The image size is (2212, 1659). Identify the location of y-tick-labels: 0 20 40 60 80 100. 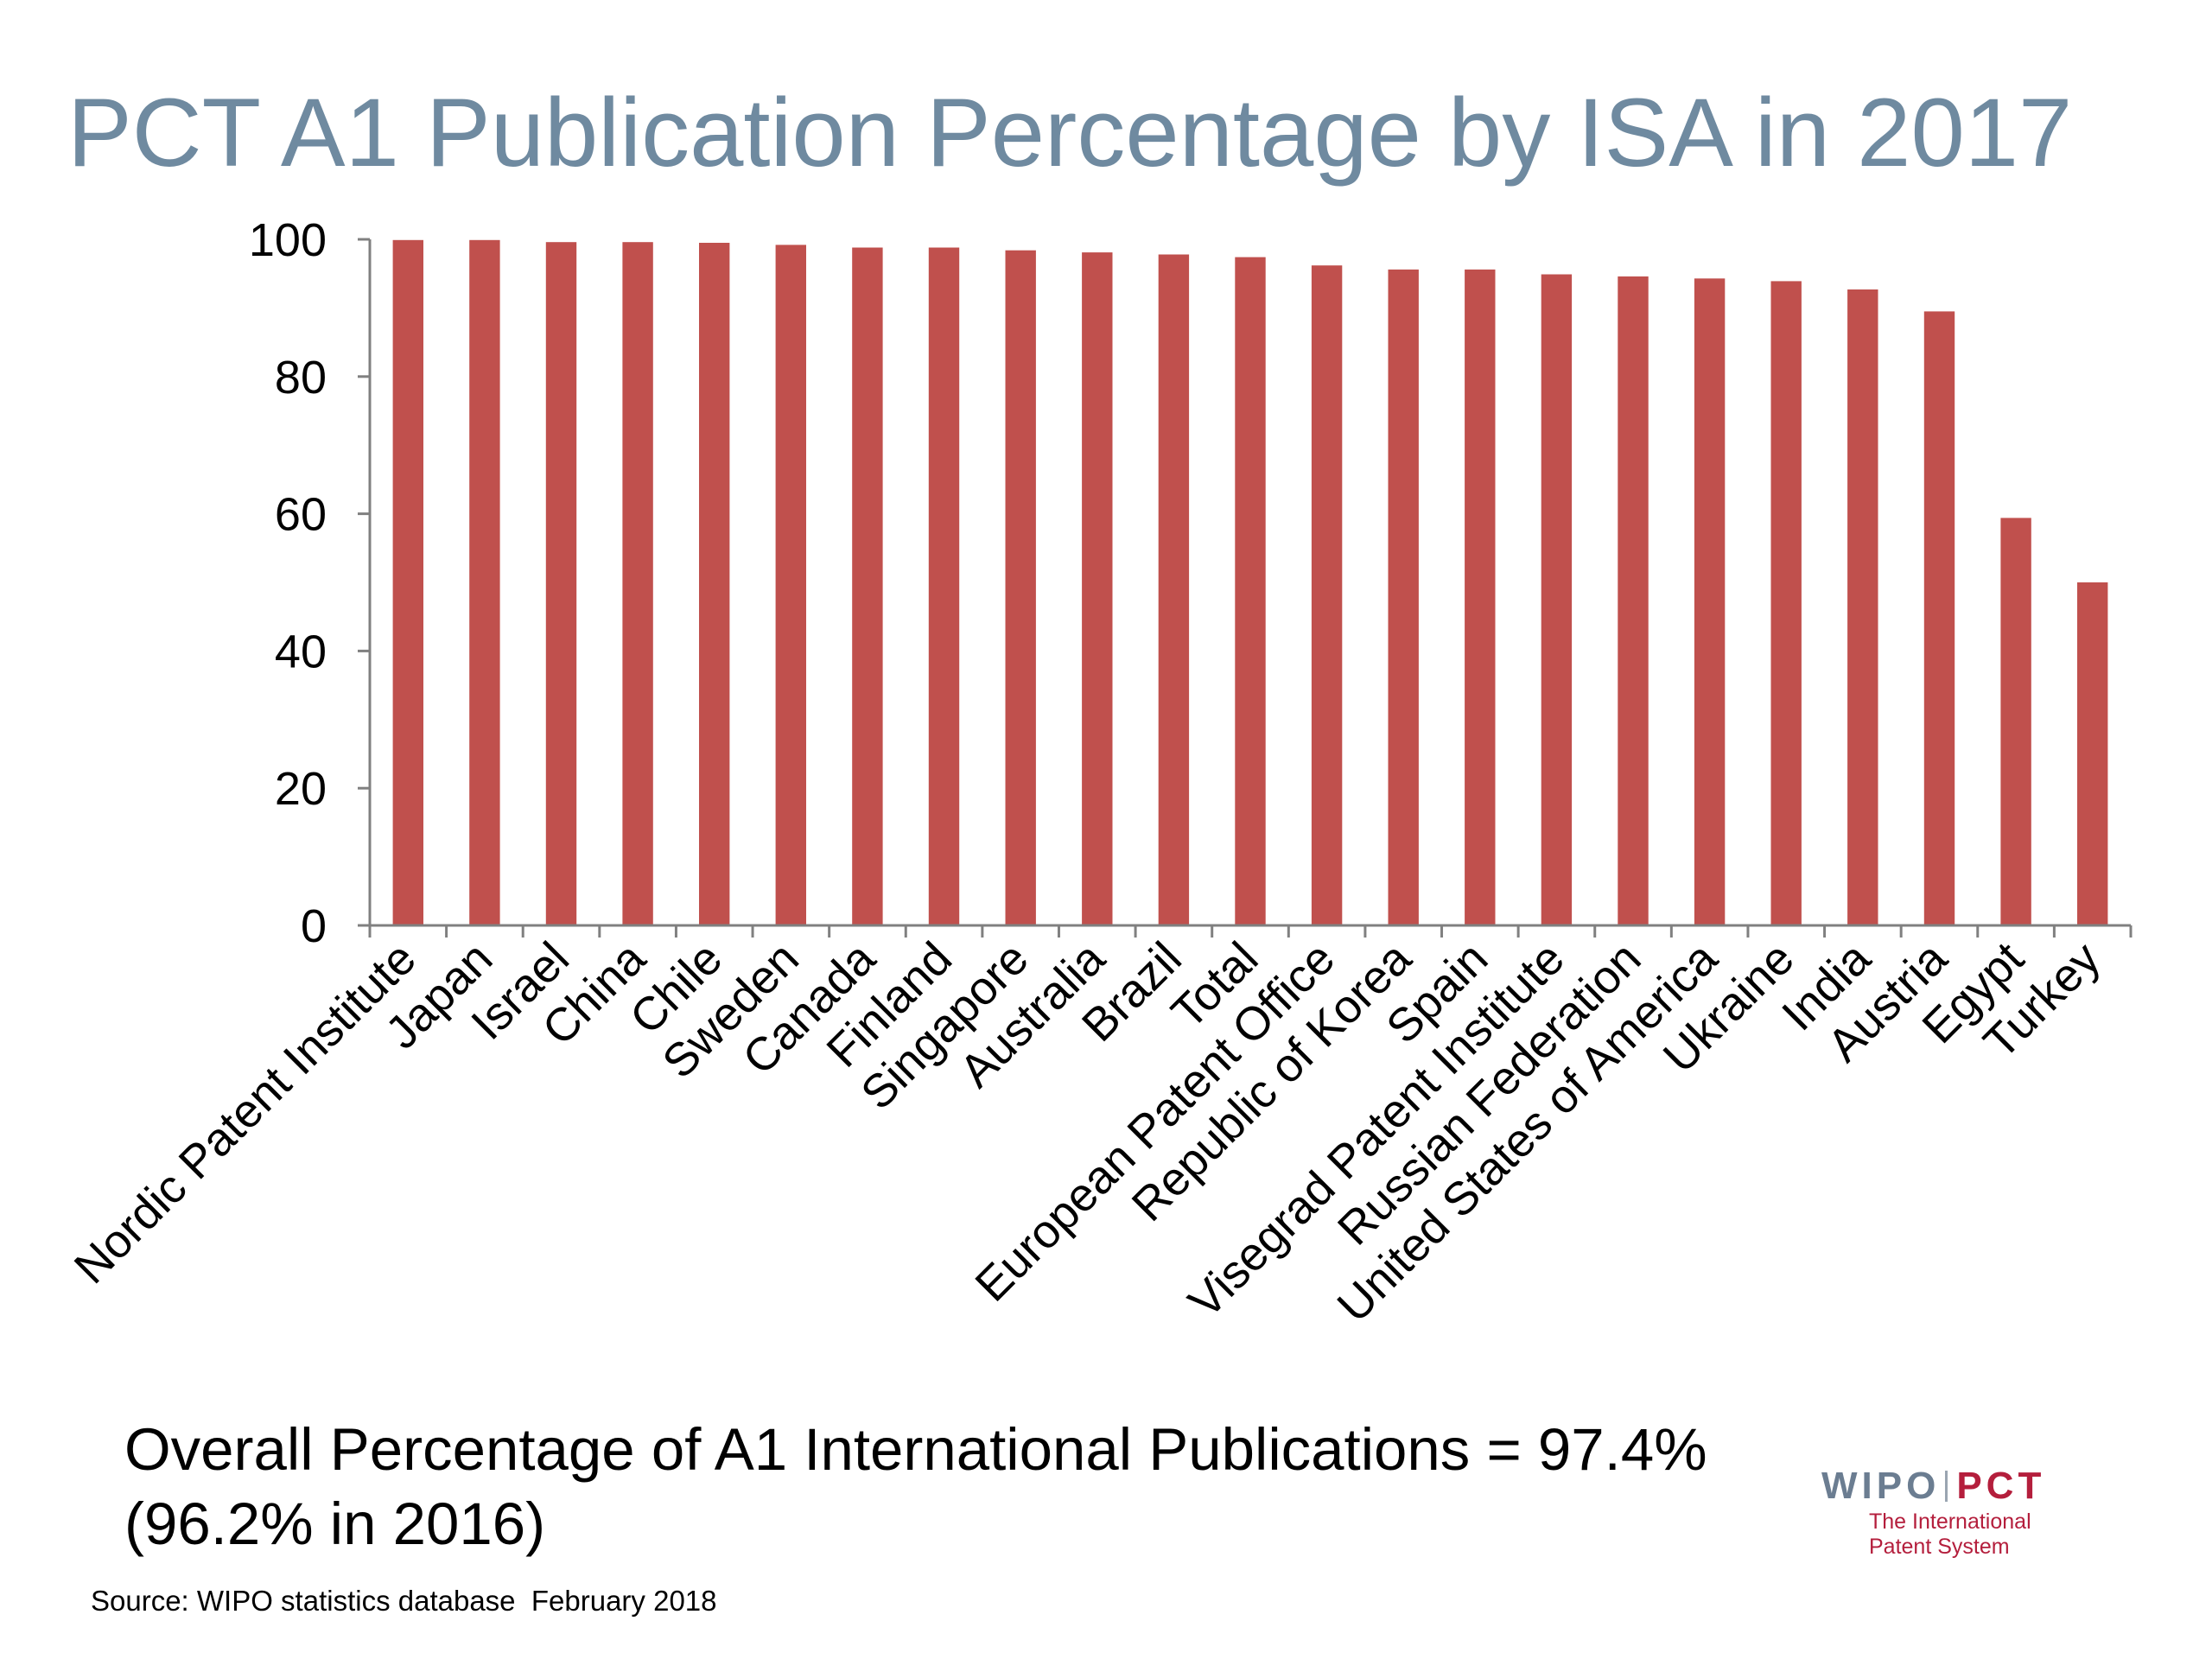
(288, 583).